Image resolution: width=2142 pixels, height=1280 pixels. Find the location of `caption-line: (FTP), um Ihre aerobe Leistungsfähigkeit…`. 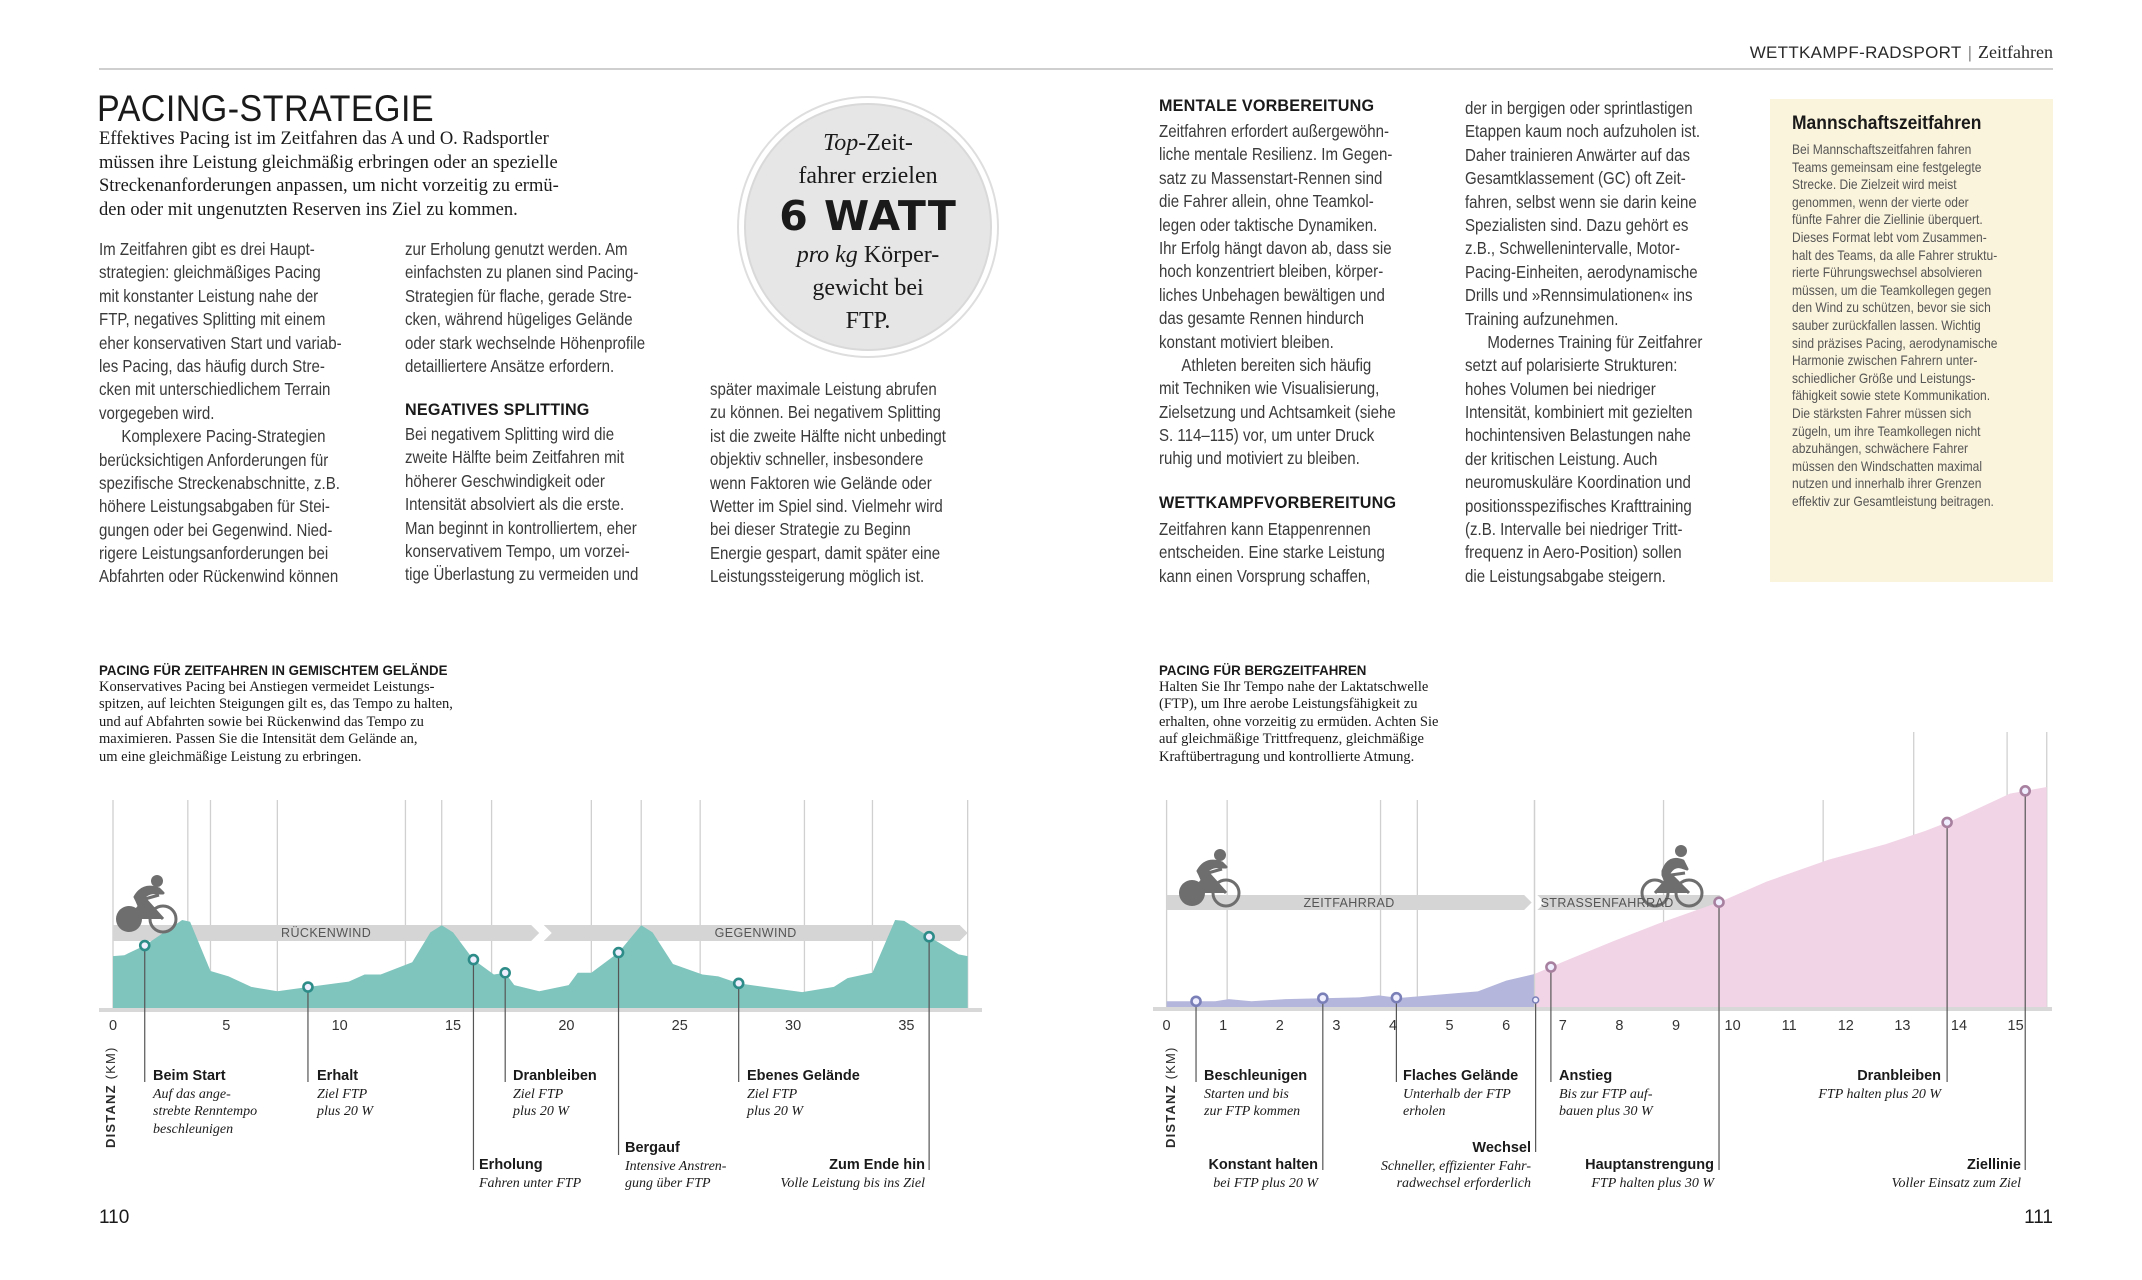

caption-line: (FTP), um Ihre aerobe Leistungsfähigkeit… is located at coordinates (1288, 704).